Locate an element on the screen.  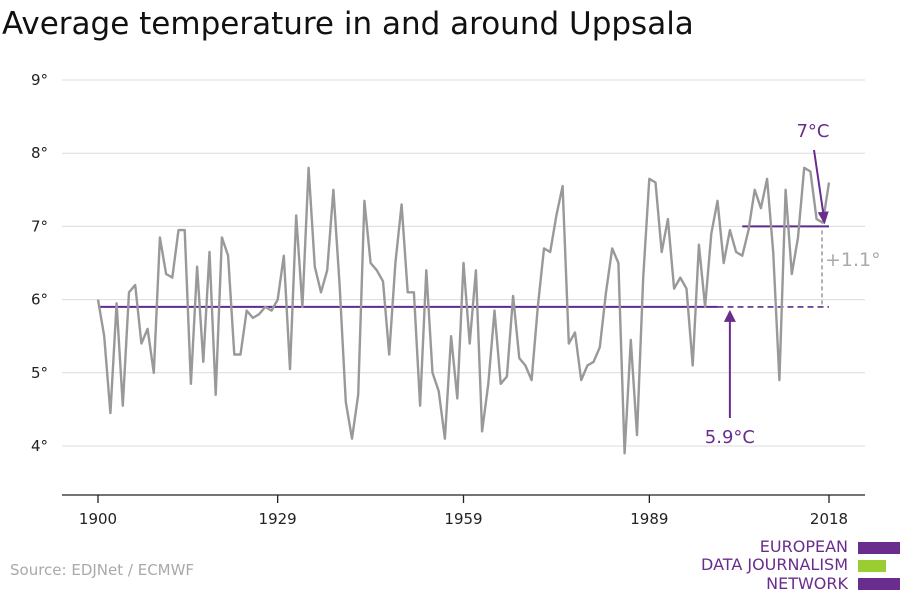
x-tick-label: 1959 is located at coordinates (463, 519).